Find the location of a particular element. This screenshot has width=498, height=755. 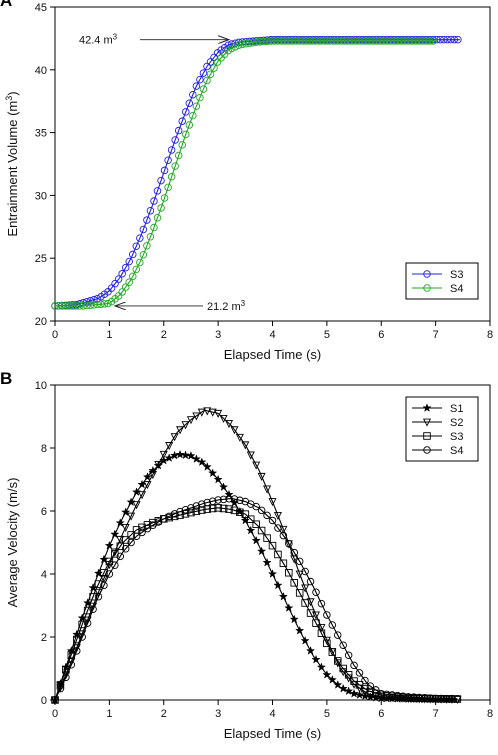

x-tick-label: 5 is located at coordinates (327, 714).